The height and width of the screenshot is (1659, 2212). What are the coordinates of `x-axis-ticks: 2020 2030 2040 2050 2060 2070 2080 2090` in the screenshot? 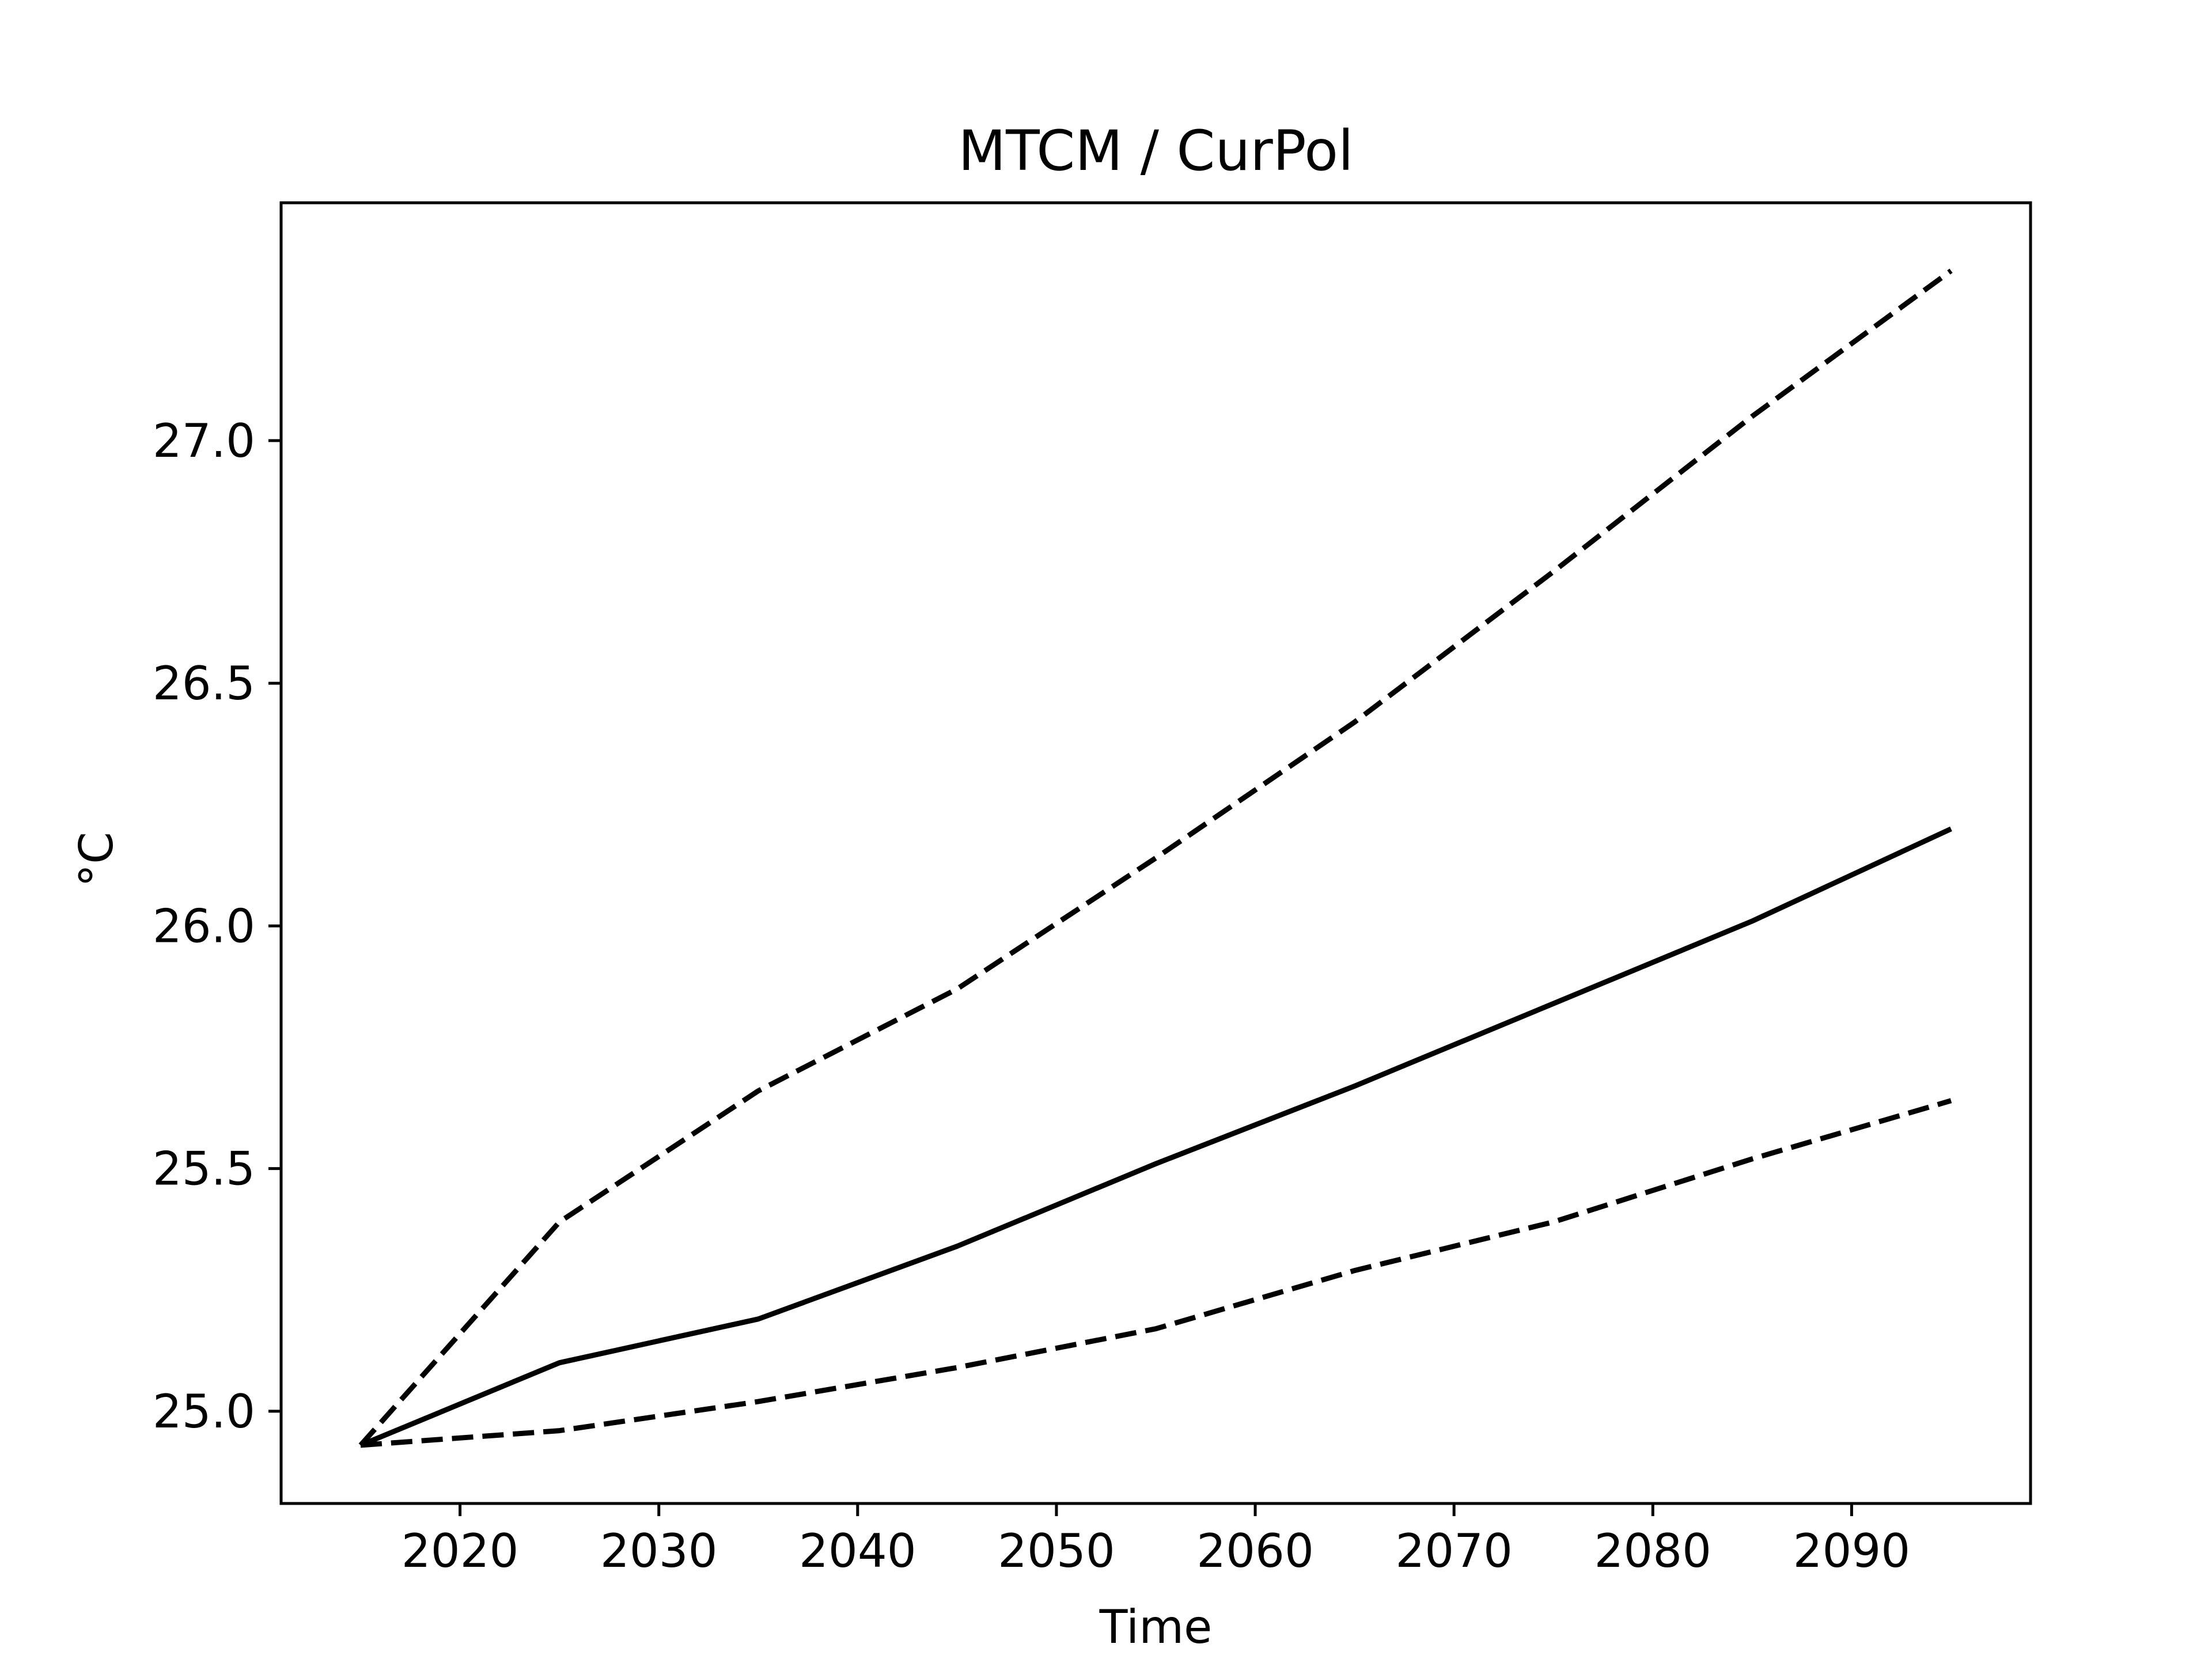 It's located at (1156, 1540).